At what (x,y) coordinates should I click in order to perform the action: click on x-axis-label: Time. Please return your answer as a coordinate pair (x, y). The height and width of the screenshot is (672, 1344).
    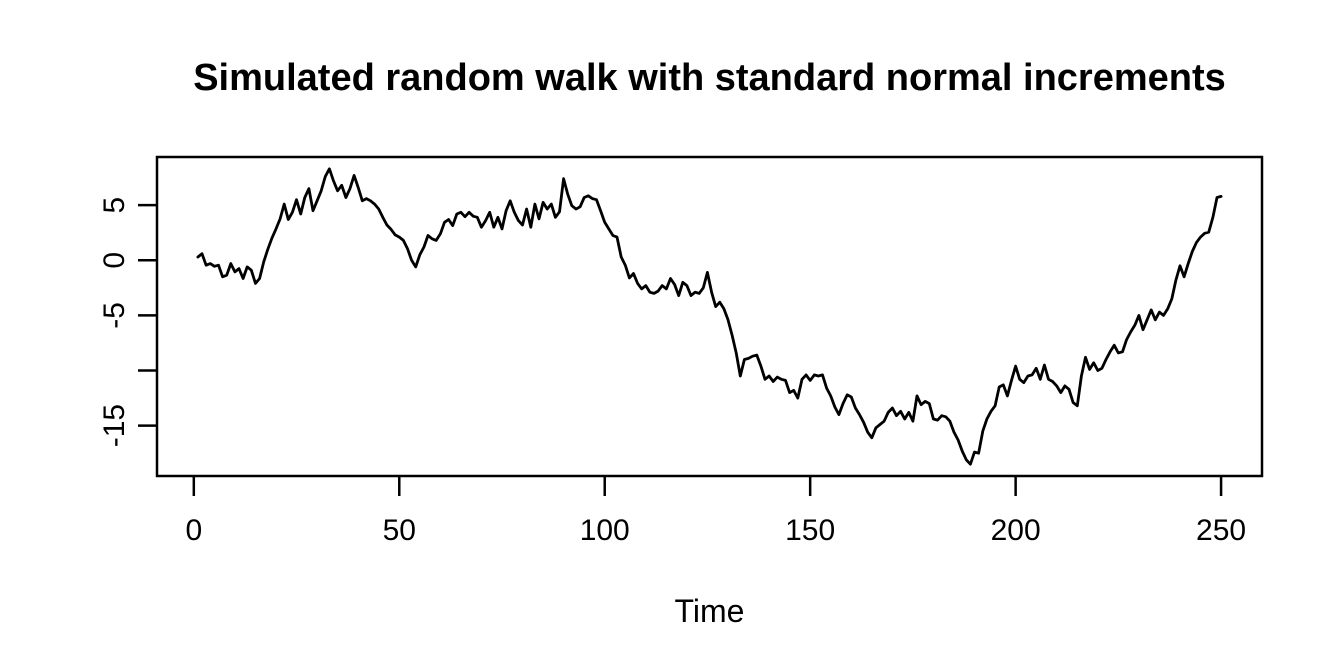
    Looking at the image, I should click on (710, 611).